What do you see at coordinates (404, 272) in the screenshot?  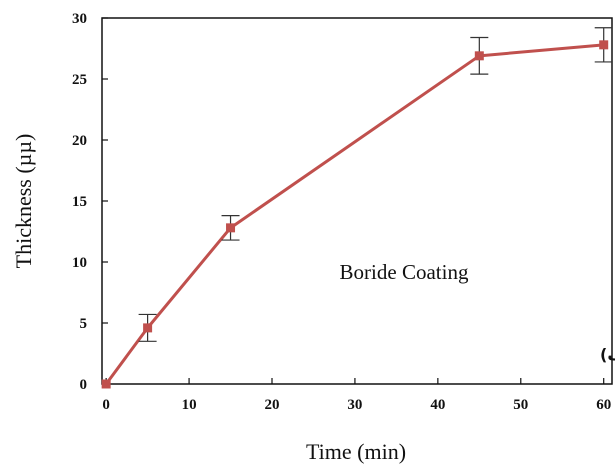 I see `annotation-boride-coating: Boride Coating` at bounding box center [404, 272].